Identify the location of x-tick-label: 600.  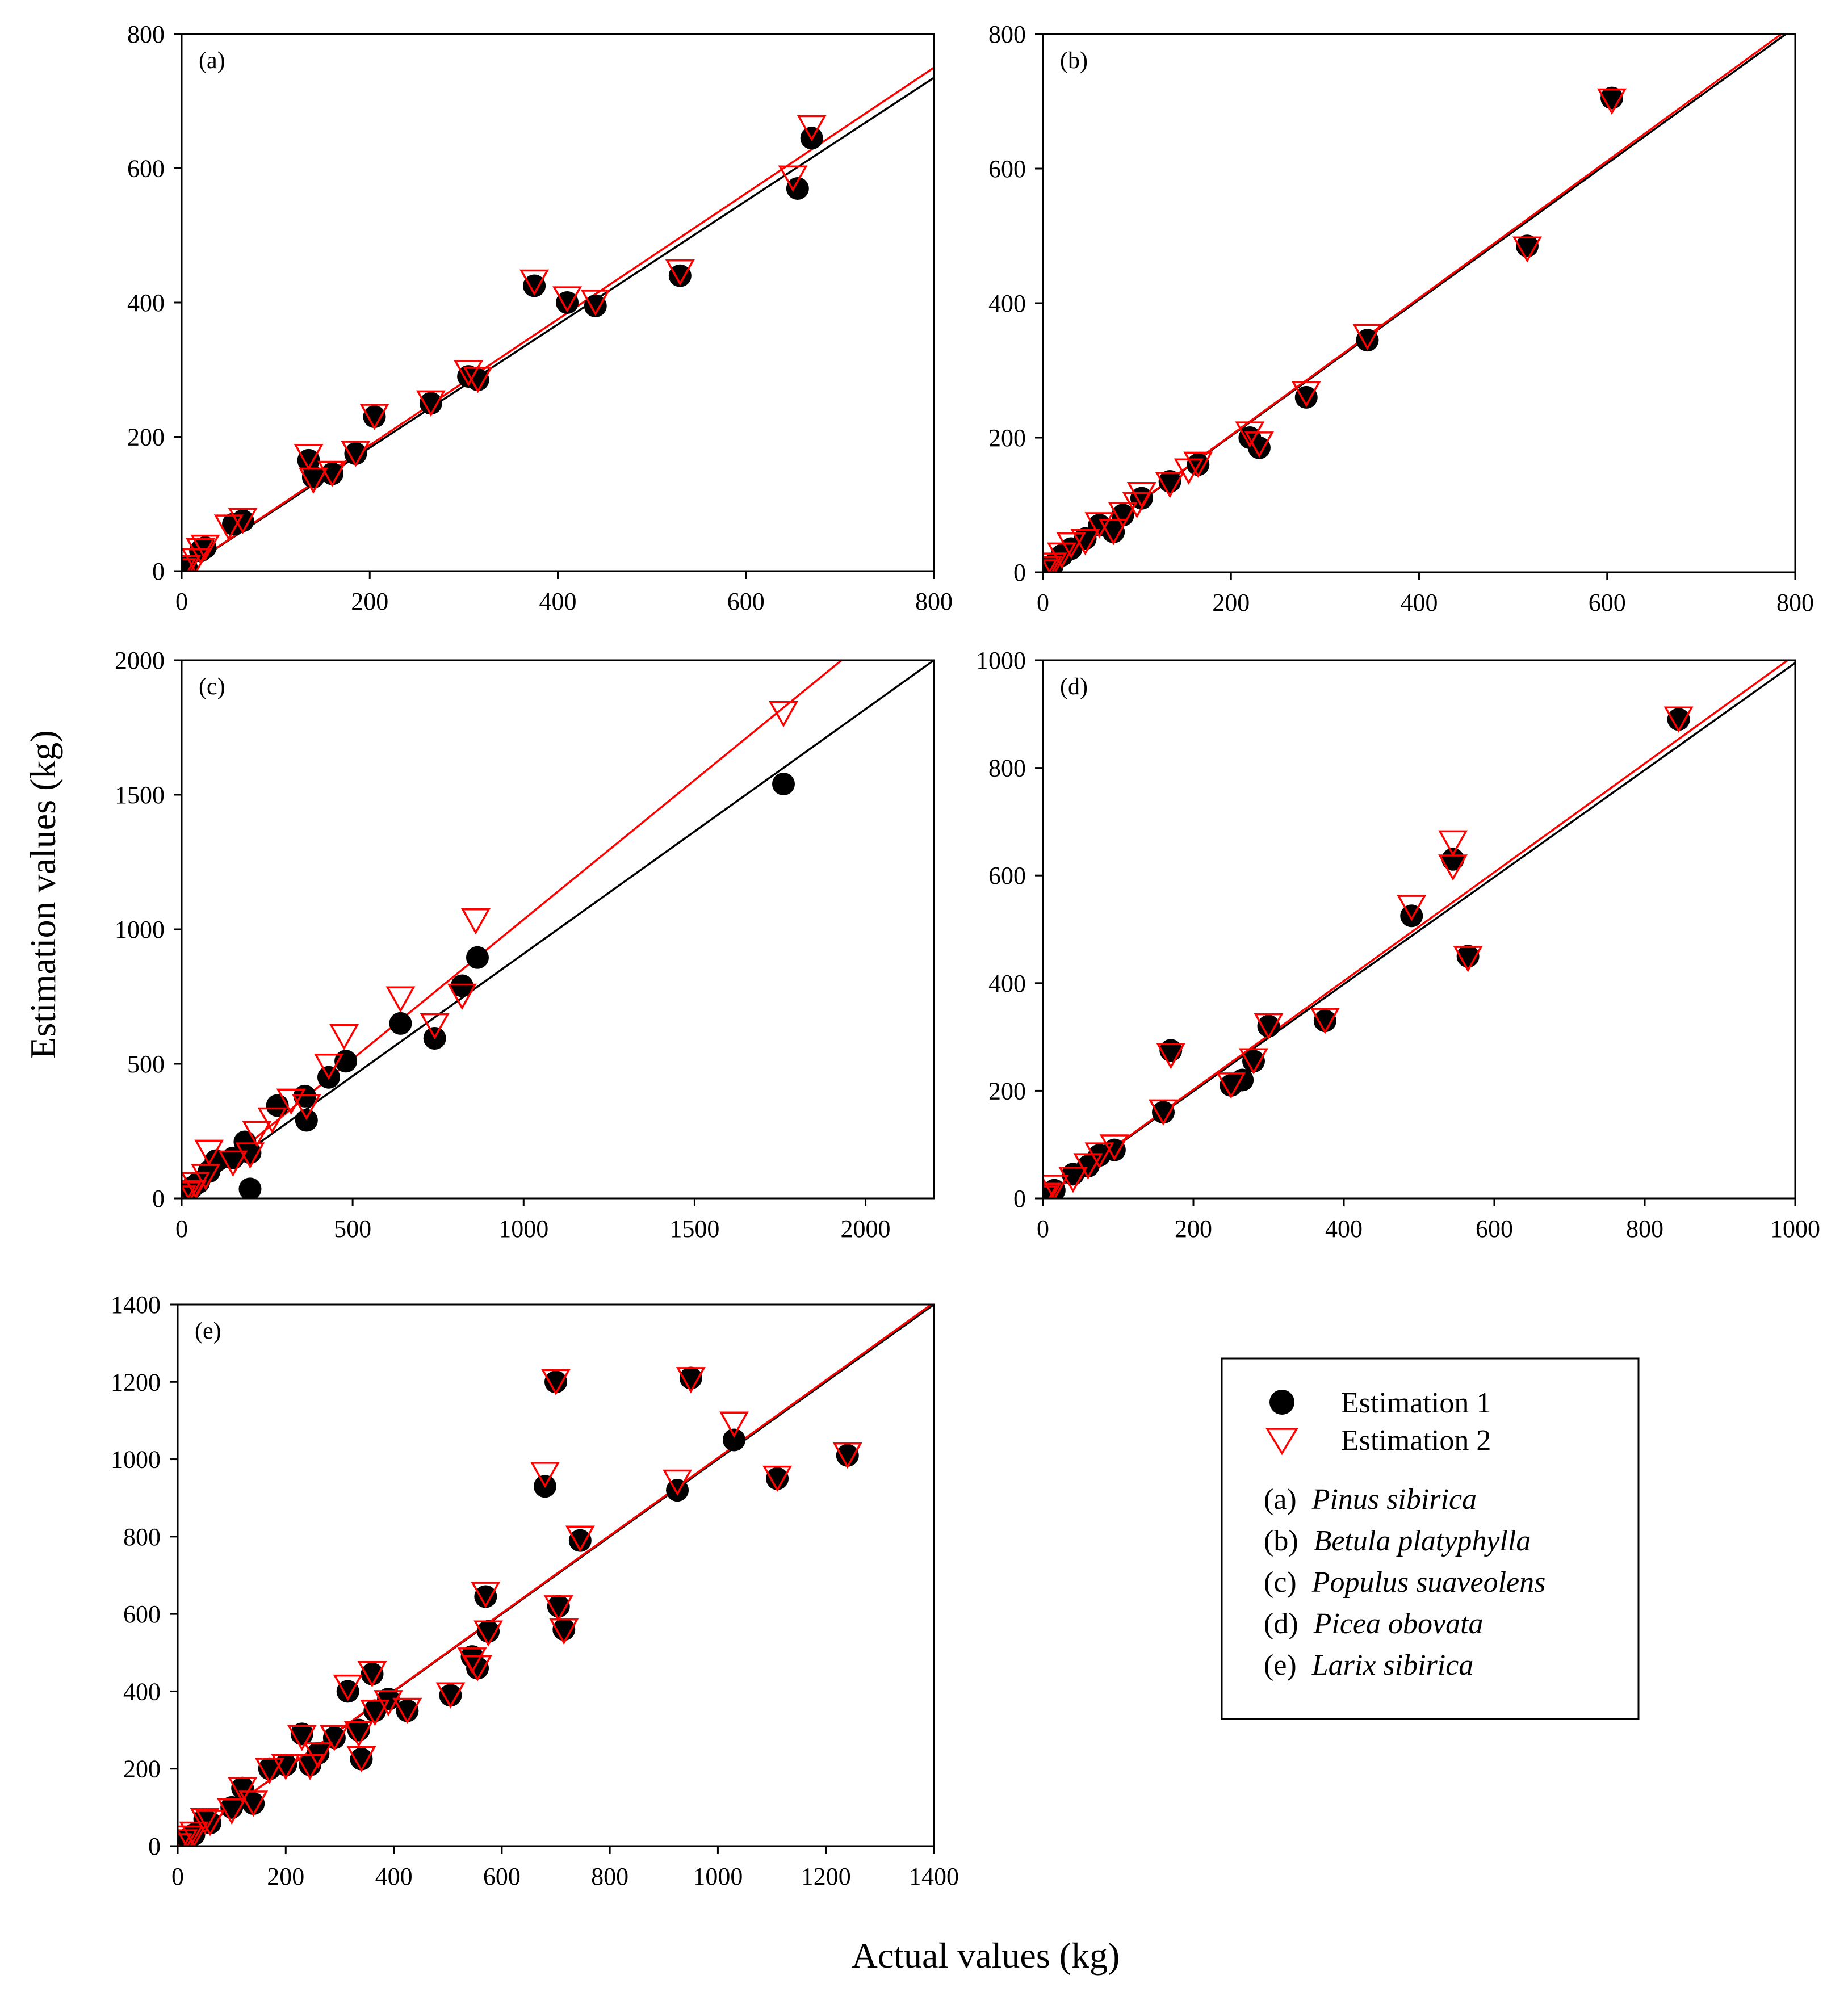
(746, 601).